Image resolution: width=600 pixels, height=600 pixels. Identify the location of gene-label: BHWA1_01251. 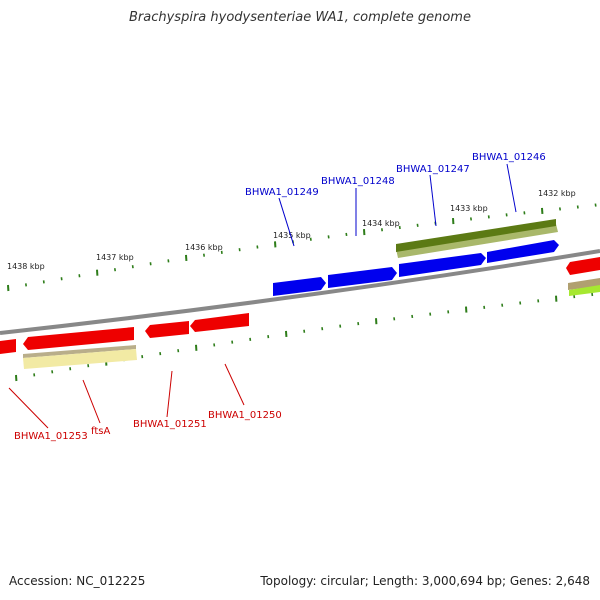
(170, 424).